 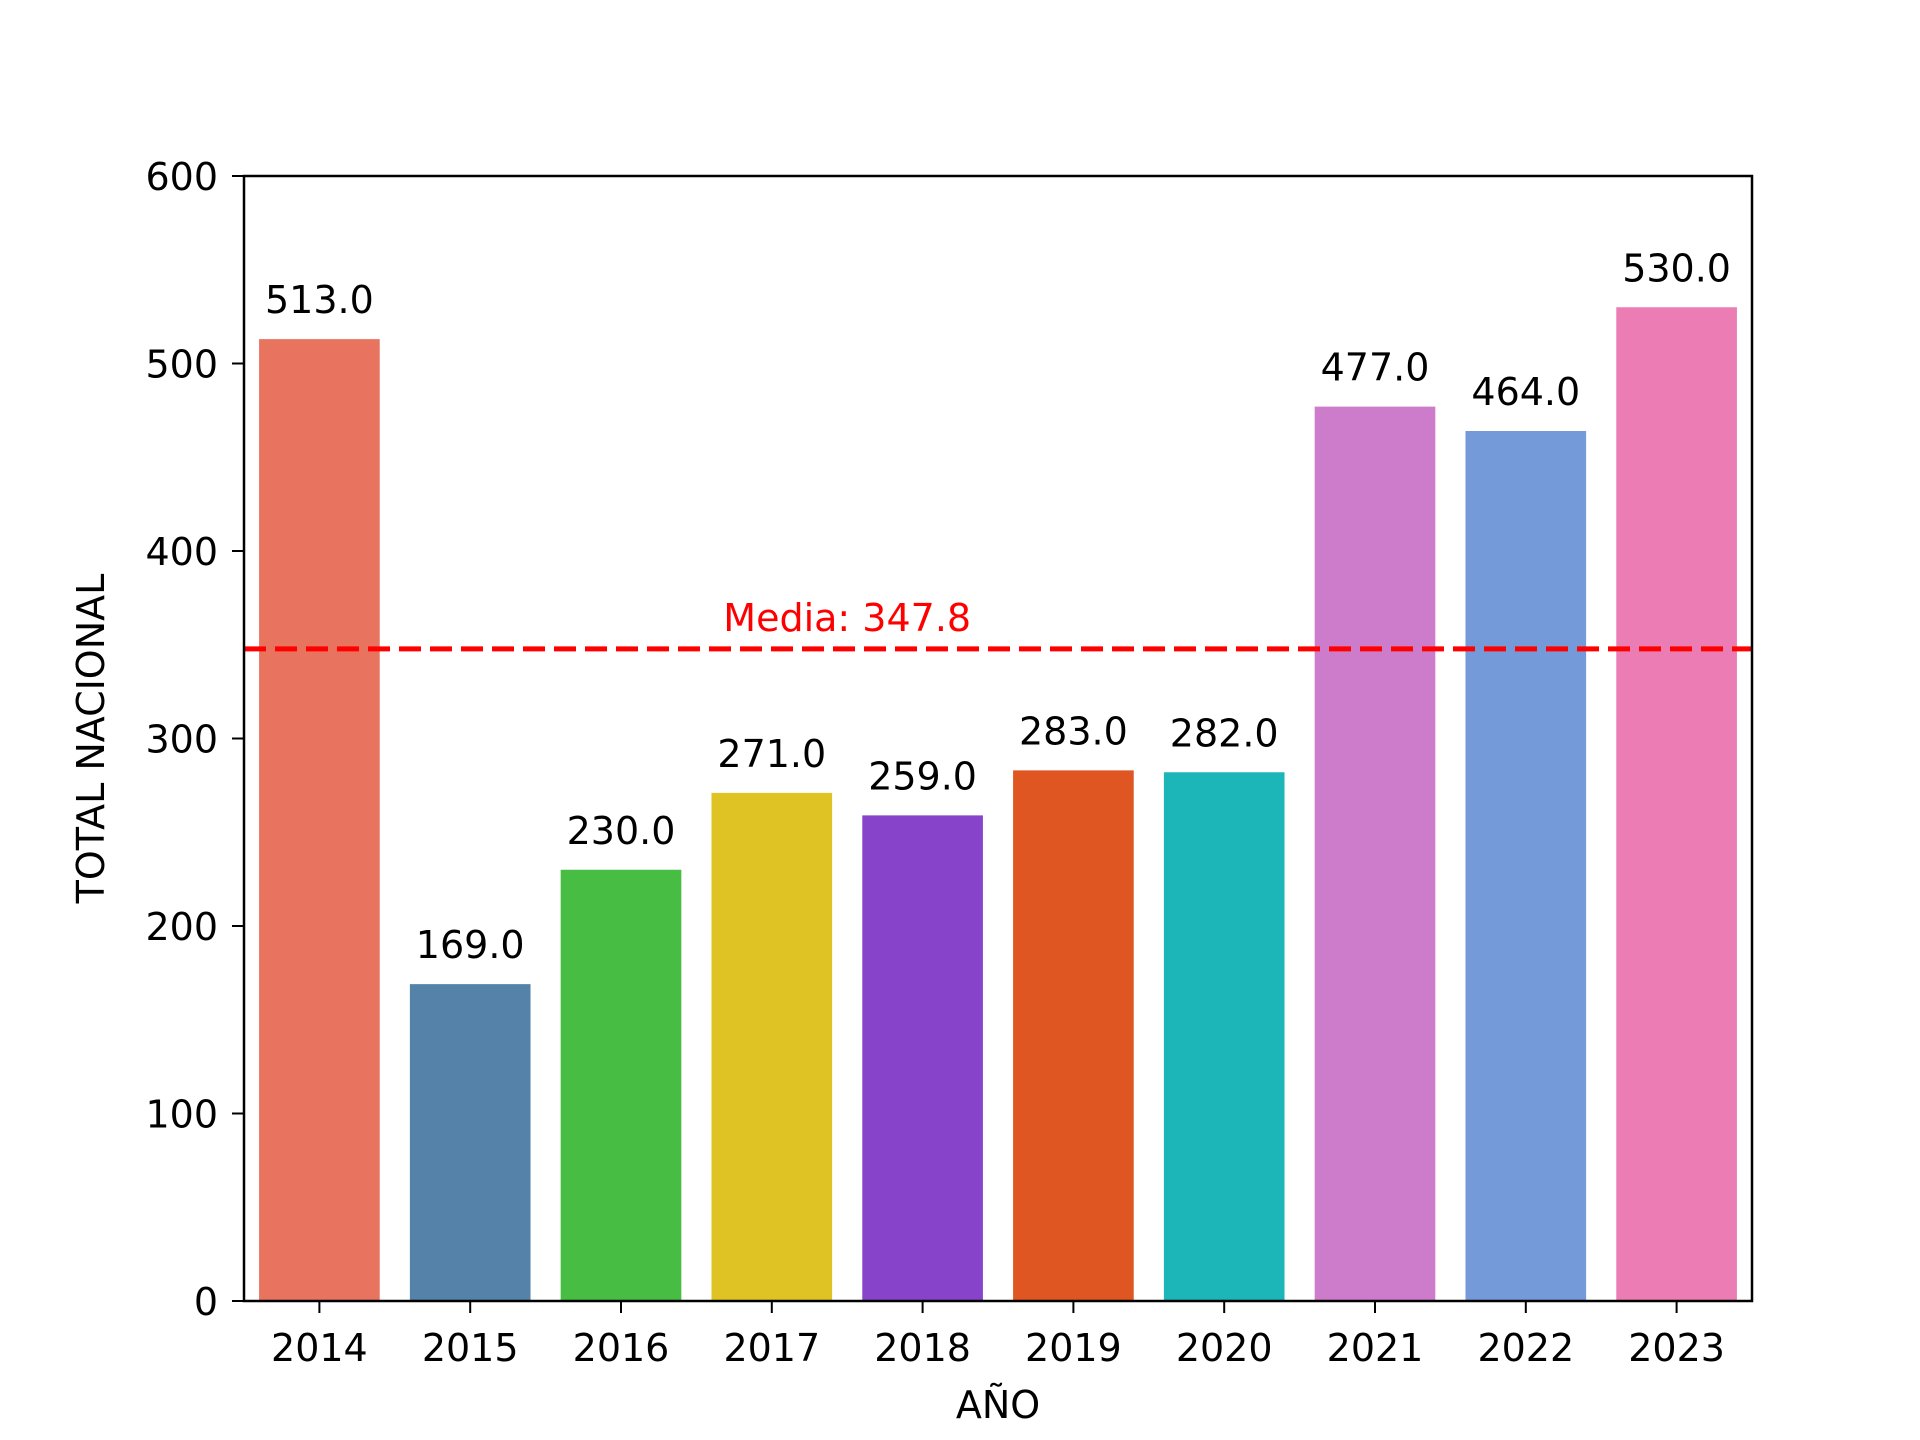 I want to click on x-axis-label: AÑO, so click(x=998, y=1405).